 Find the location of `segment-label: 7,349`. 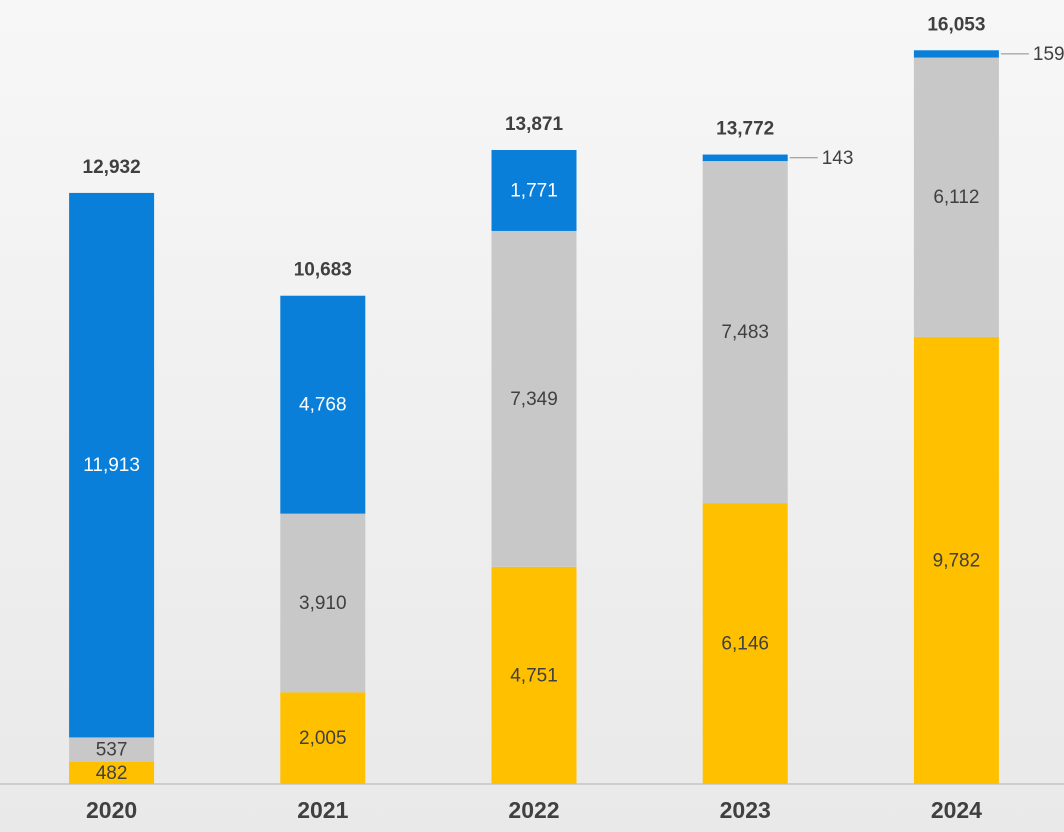

segment-label: 7,349 is located at coordinates (534, 399).